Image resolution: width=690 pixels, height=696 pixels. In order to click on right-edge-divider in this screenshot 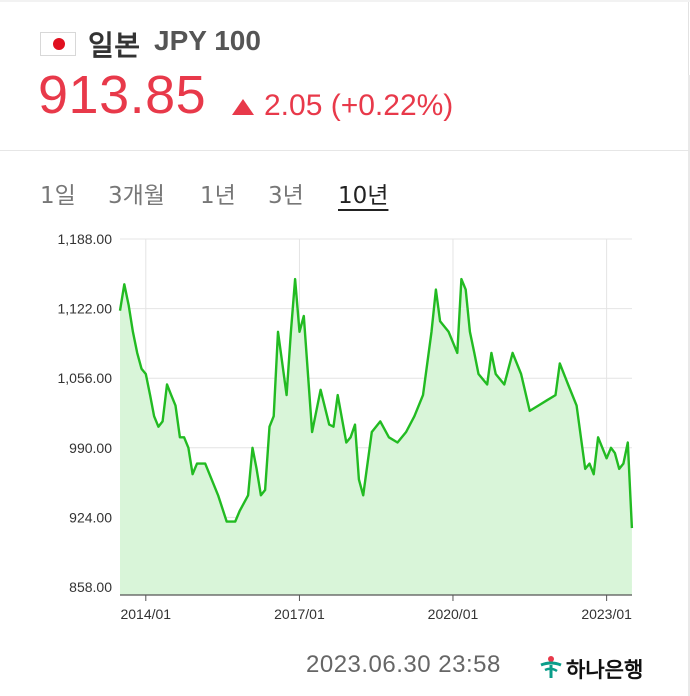, I will do `click(689, 385)`.